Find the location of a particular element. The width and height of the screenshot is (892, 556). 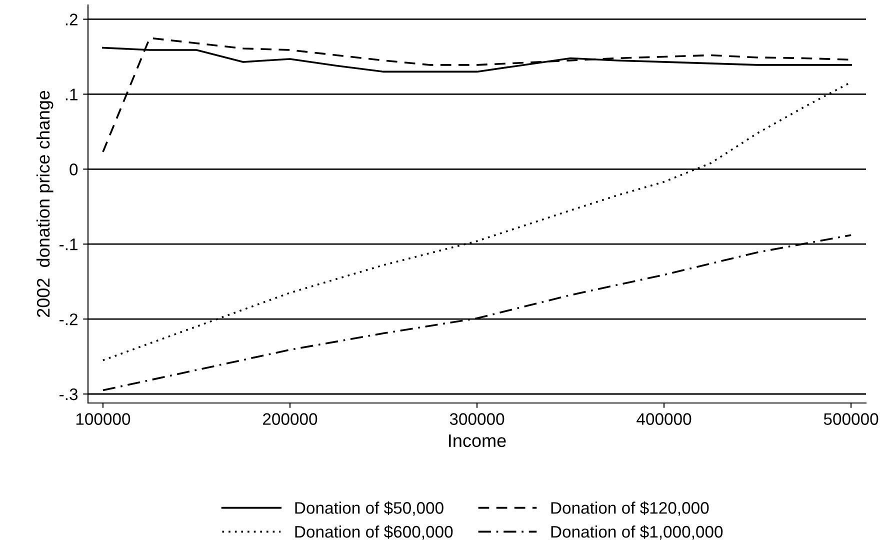

legend-label: Donation of $600,000 is located at coordinates (374, 532).